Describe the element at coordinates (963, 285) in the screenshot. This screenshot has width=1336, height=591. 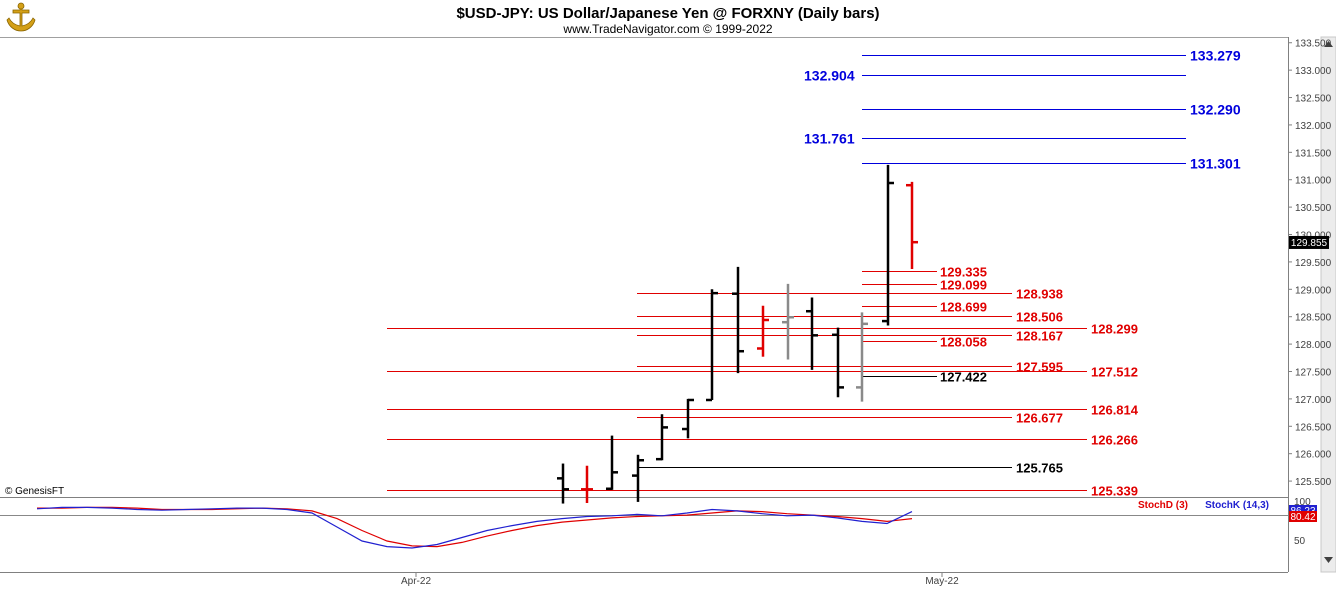
I see `level-label: 129.099` at that location.